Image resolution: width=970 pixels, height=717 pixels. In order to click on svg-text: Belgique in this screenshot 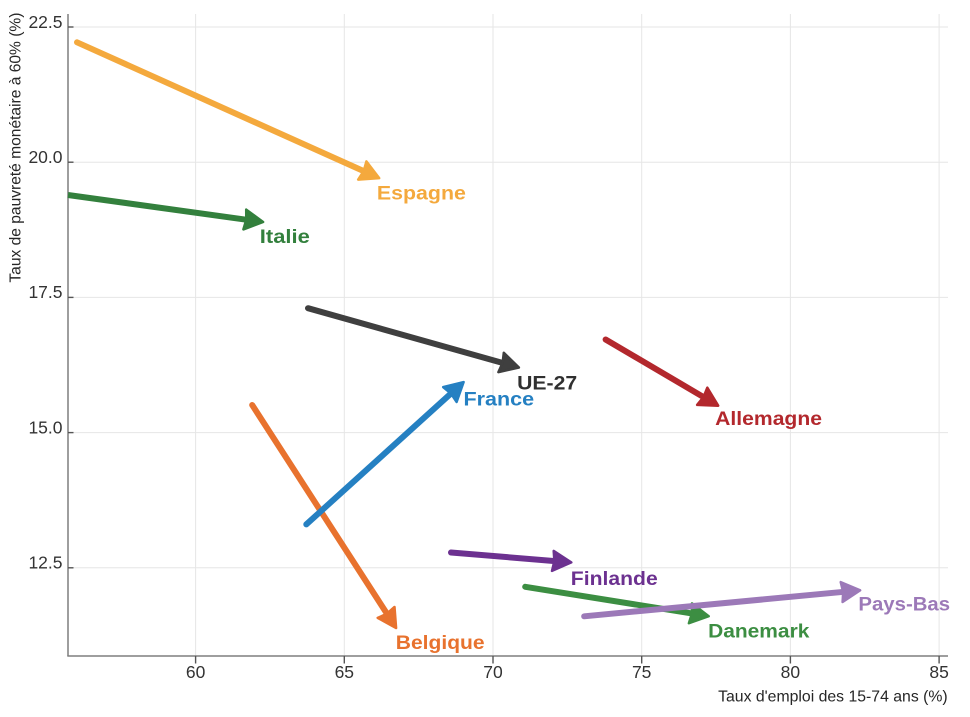, I will do `click(440, 643)`.